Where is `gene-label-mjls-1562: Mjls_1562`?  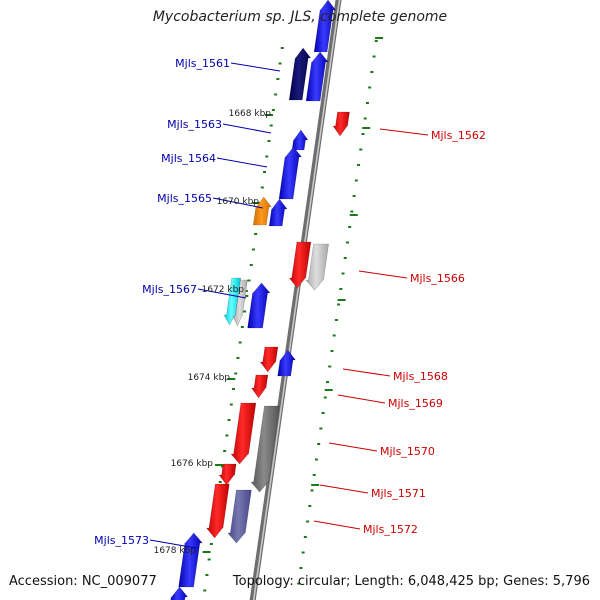
gene-label-mjls-1562: Mjls_1562 is located at coordinates (458, 135).